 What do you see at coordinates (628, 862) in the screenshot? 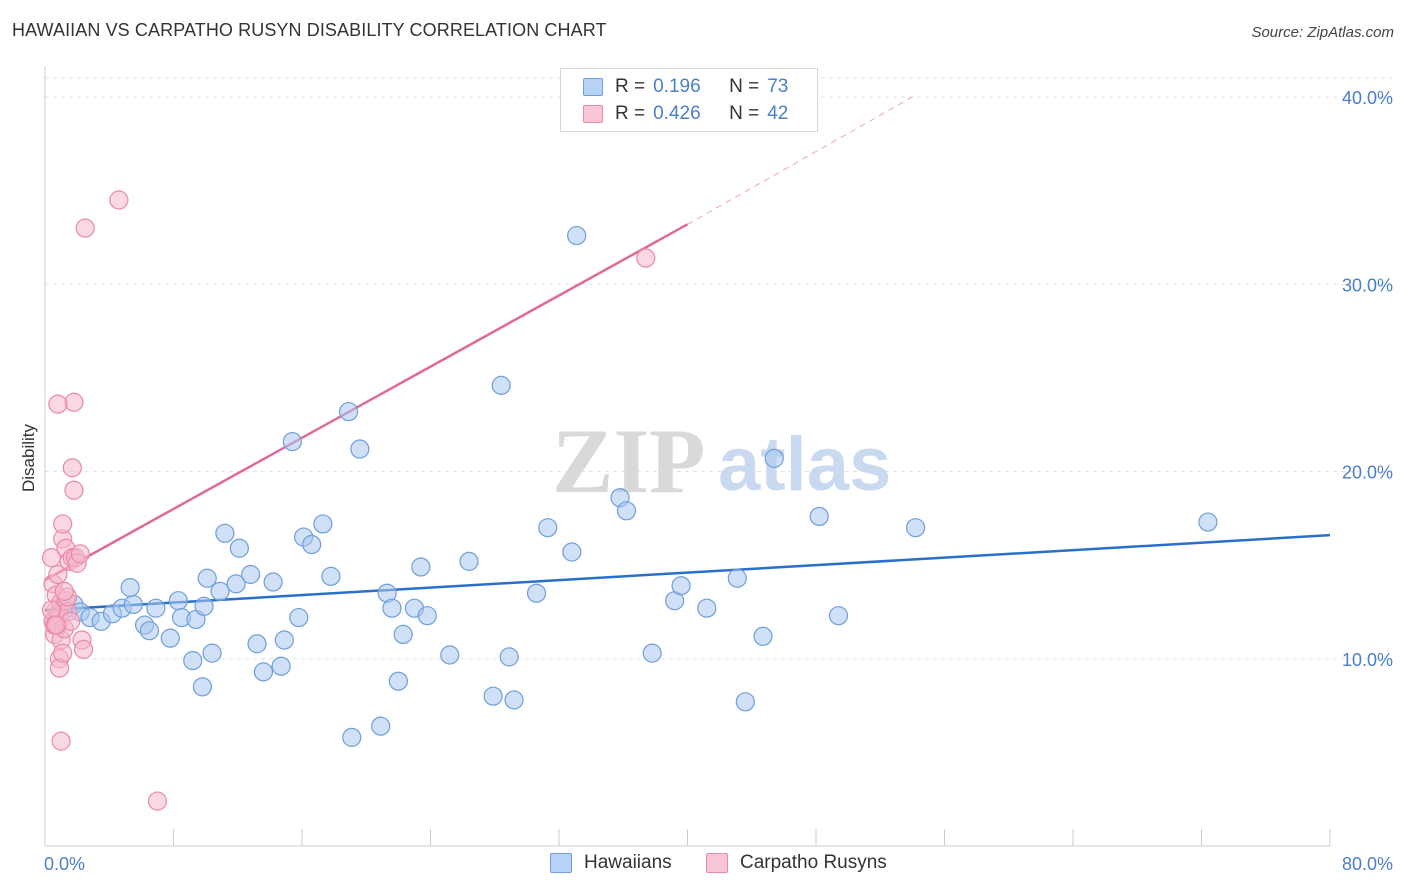
I see `bottom-legend-label: Hawaiians` at bounding box center [628, 862].